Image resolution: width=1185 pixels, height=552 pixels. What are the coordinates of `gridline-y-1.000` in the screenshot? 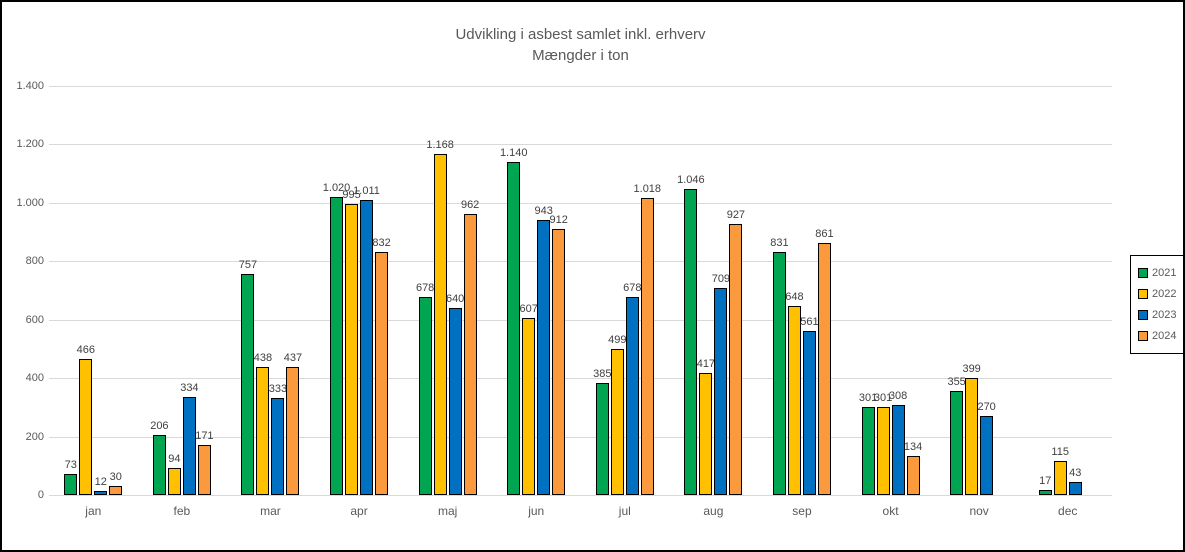 It's located at (580, 203).